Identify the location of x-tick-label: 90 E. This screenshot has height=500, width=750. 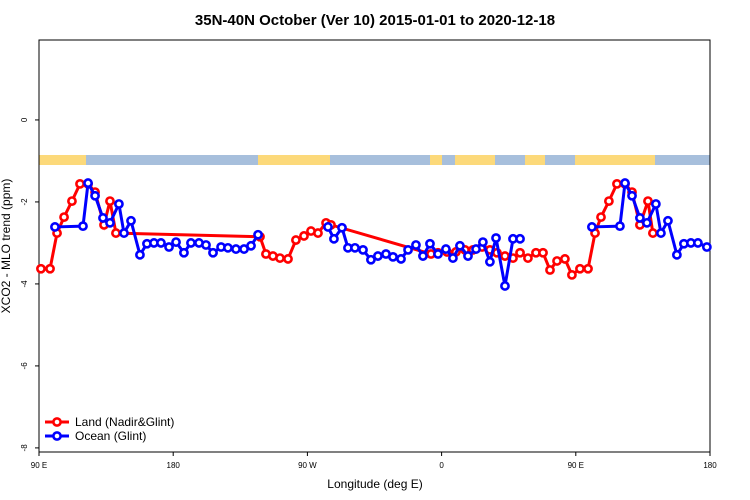
(39, 465).